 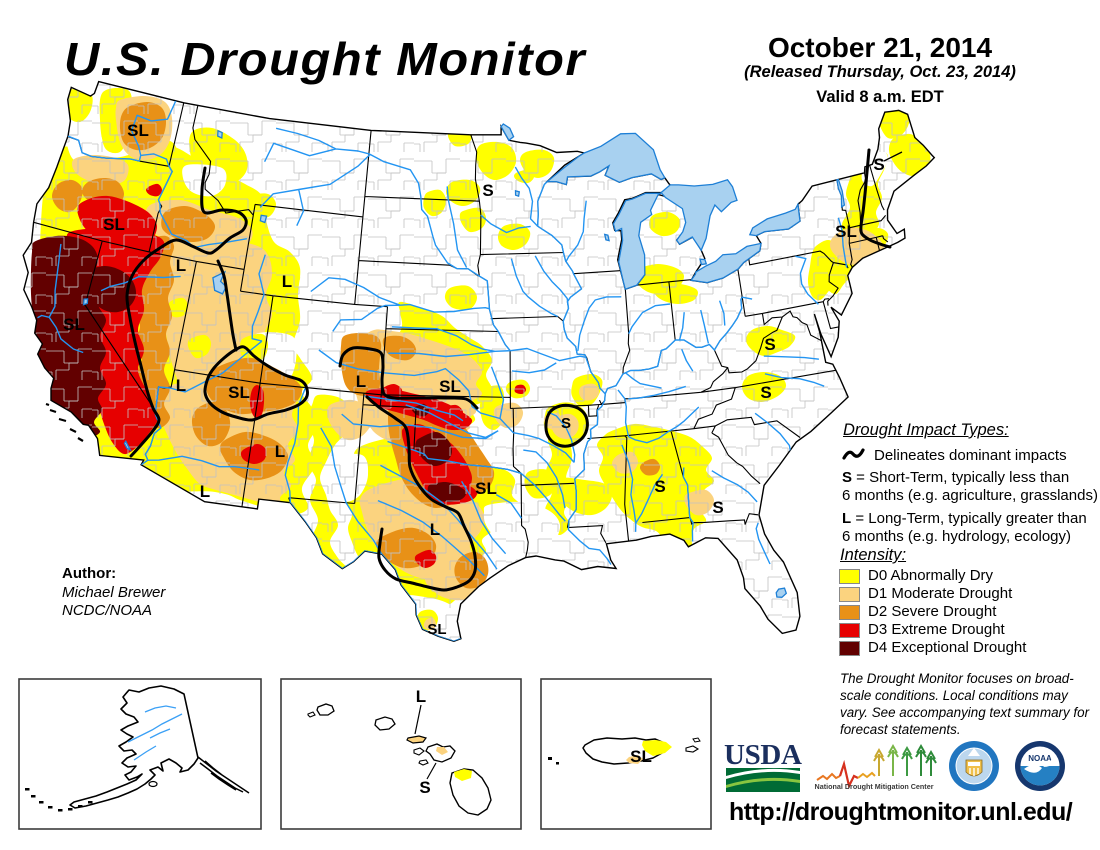 I want to click on svg-text:National Drought Mitigation Ce: National Drought Mitigation Center, so click(x=874, y=786).